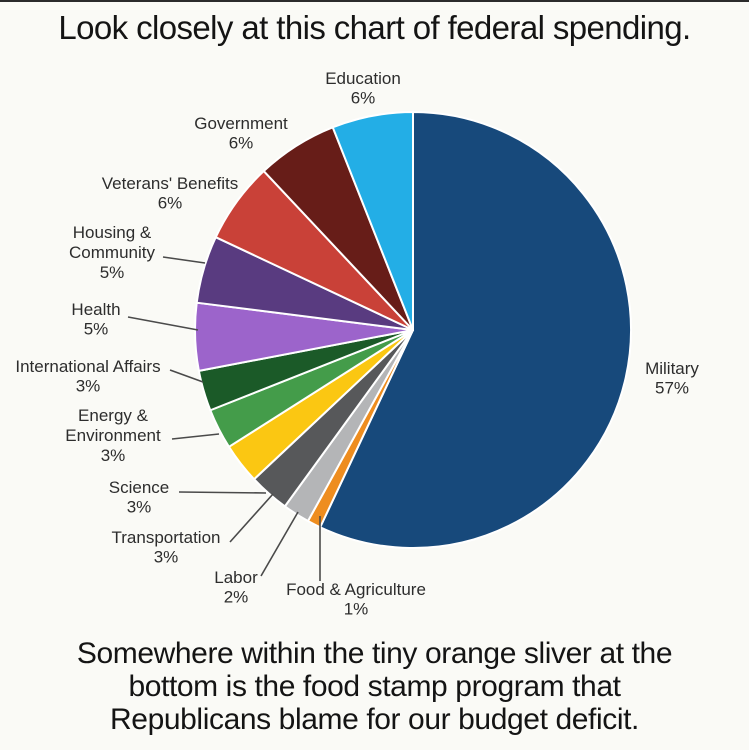  I want to click on slice-label-science: Science 3%, so click(139, 497).